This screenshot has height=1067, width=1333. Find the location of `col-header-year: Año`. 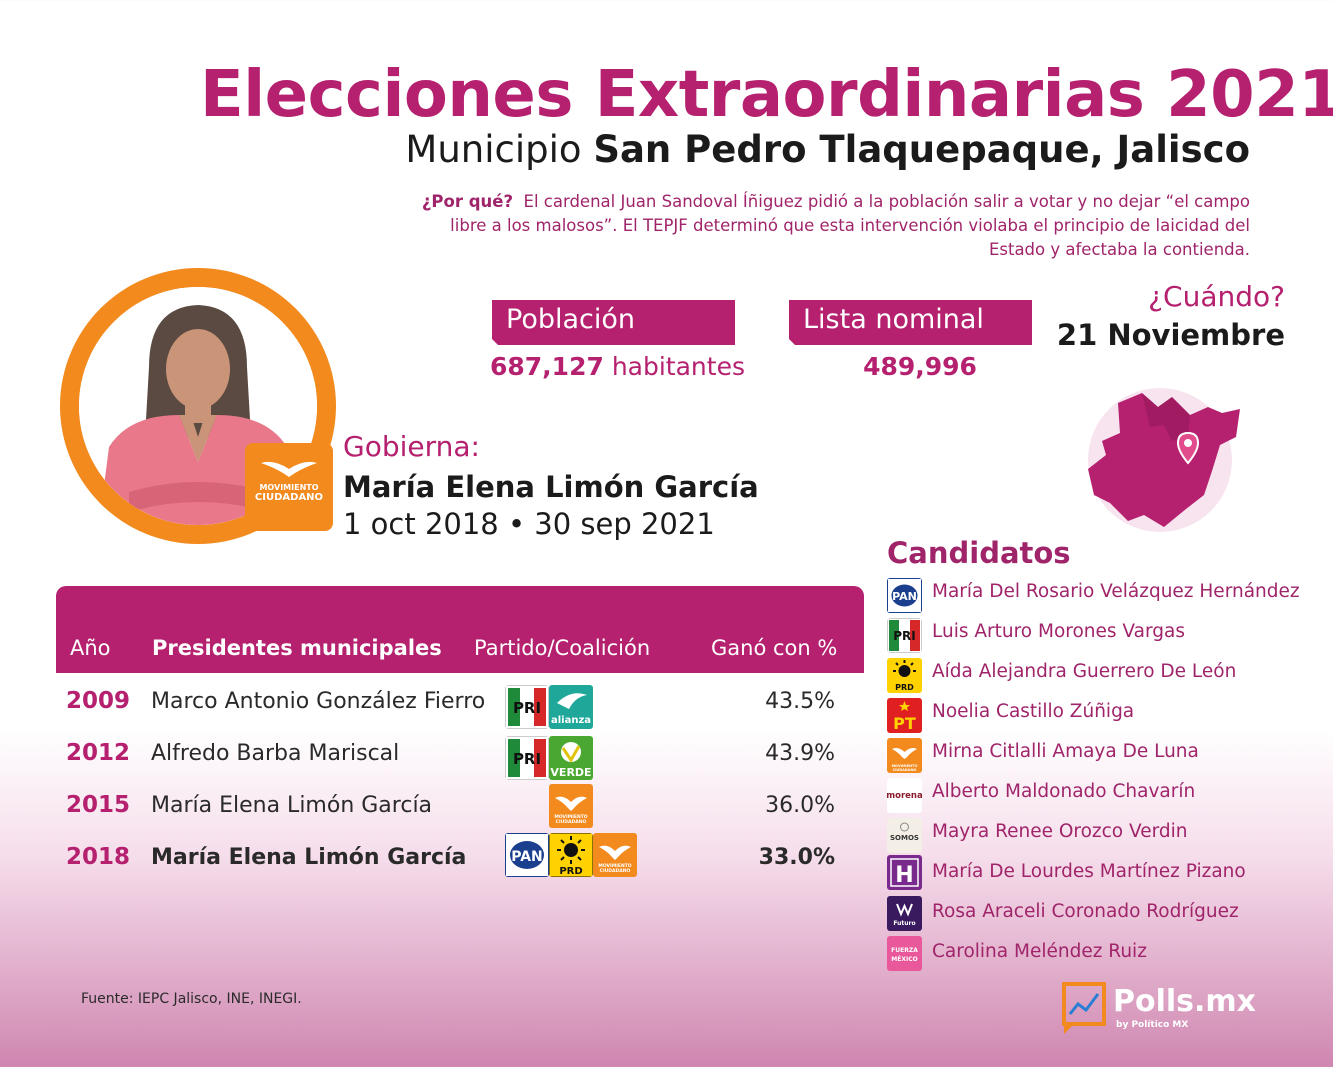

col-header-year: Año is located at coordinates (90, 648).